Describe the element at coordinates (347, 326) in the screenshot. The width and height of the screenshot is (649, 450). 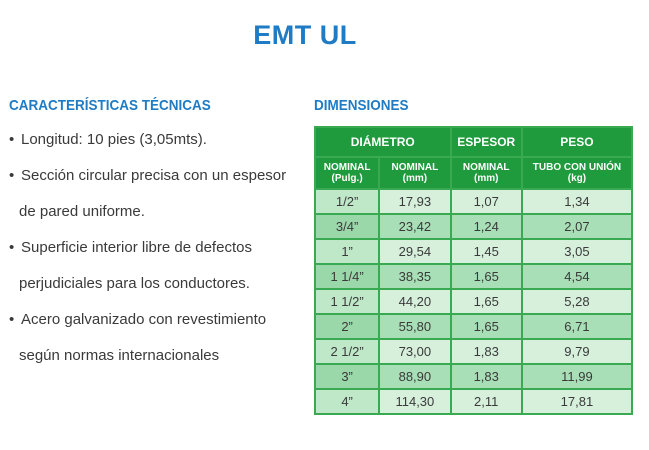
I see `cell-diametro-pulg: 2”` at that location.